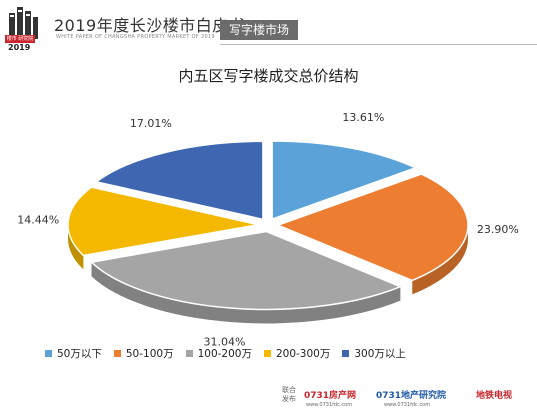 Image resolution: width=537 pixels, height=418 pixels. What do you see at coordinates (289, 394) in the screenshot?
I see `joint-publish-label: 联合发布` at bounding box center [289, 394].